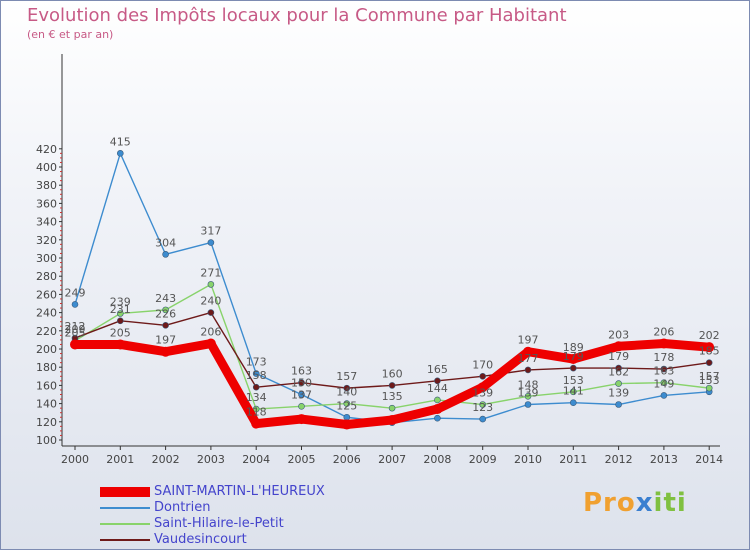  I want to click on x-tick-label: 2002, so click(166, 459).